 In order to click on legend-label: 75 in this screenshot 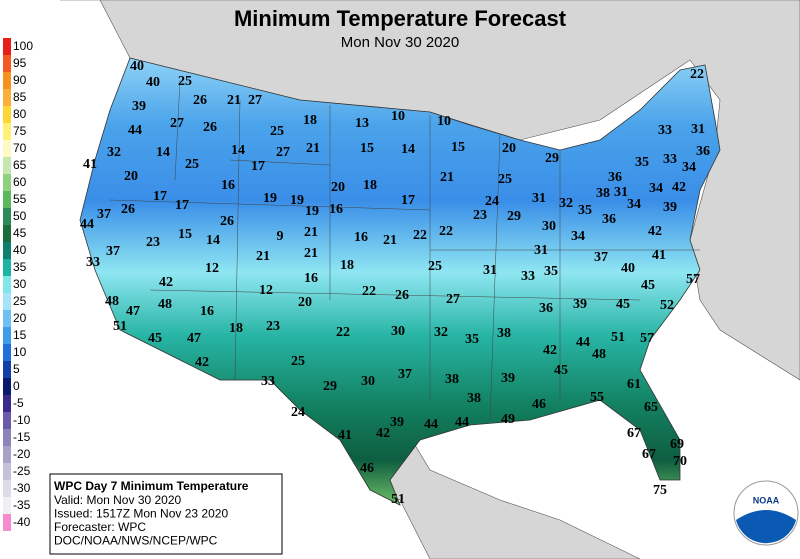, I will do `click(20, 131)`.